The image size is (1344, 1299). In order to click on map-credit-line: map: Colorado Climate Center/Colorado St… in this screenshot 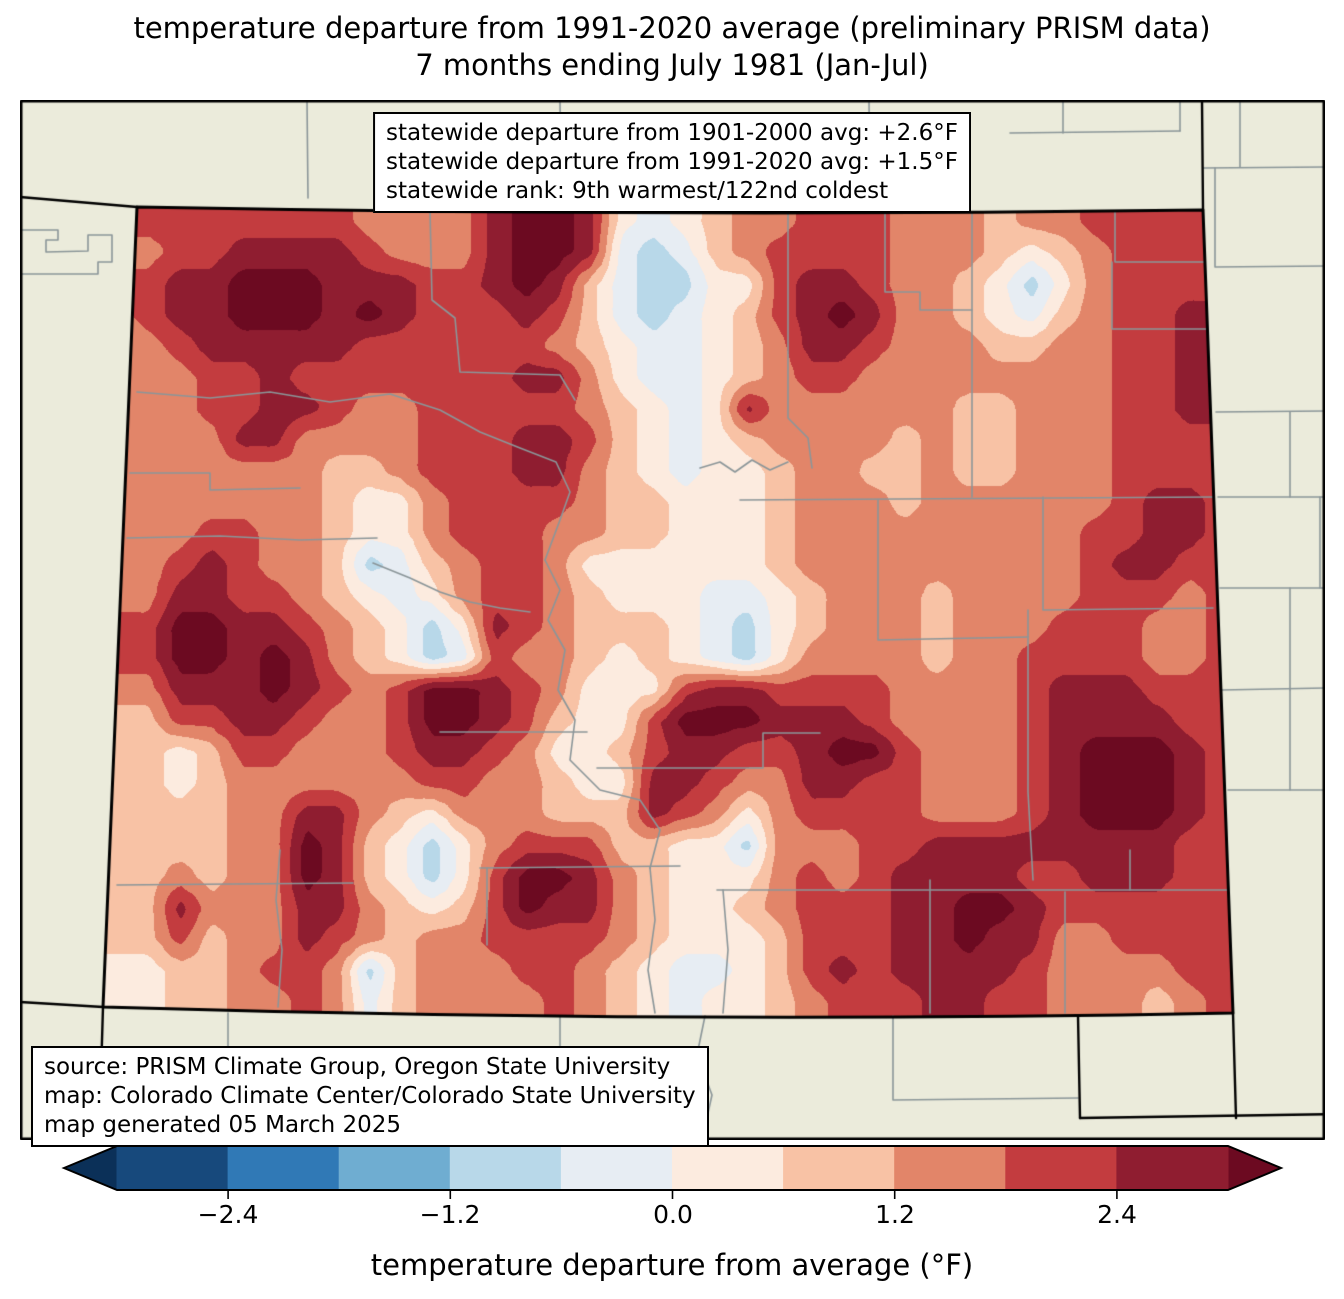, I will do `click(370, 1096)`.